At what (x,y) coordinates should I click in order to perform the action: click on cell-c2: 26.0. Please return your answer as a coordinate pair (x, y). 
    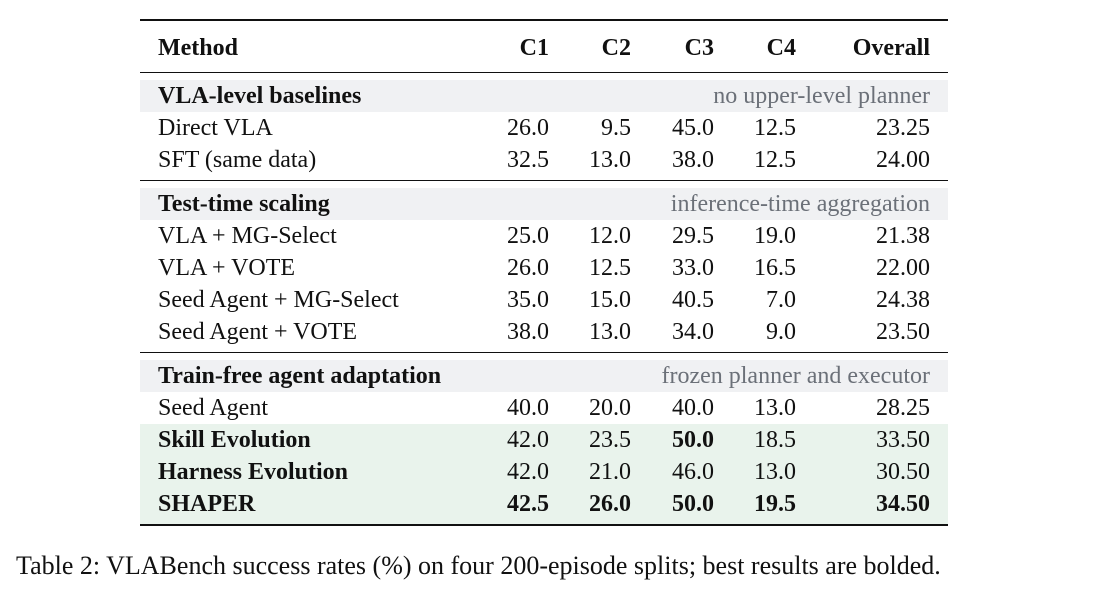
    Looking at the image, I should click on (590, 507).